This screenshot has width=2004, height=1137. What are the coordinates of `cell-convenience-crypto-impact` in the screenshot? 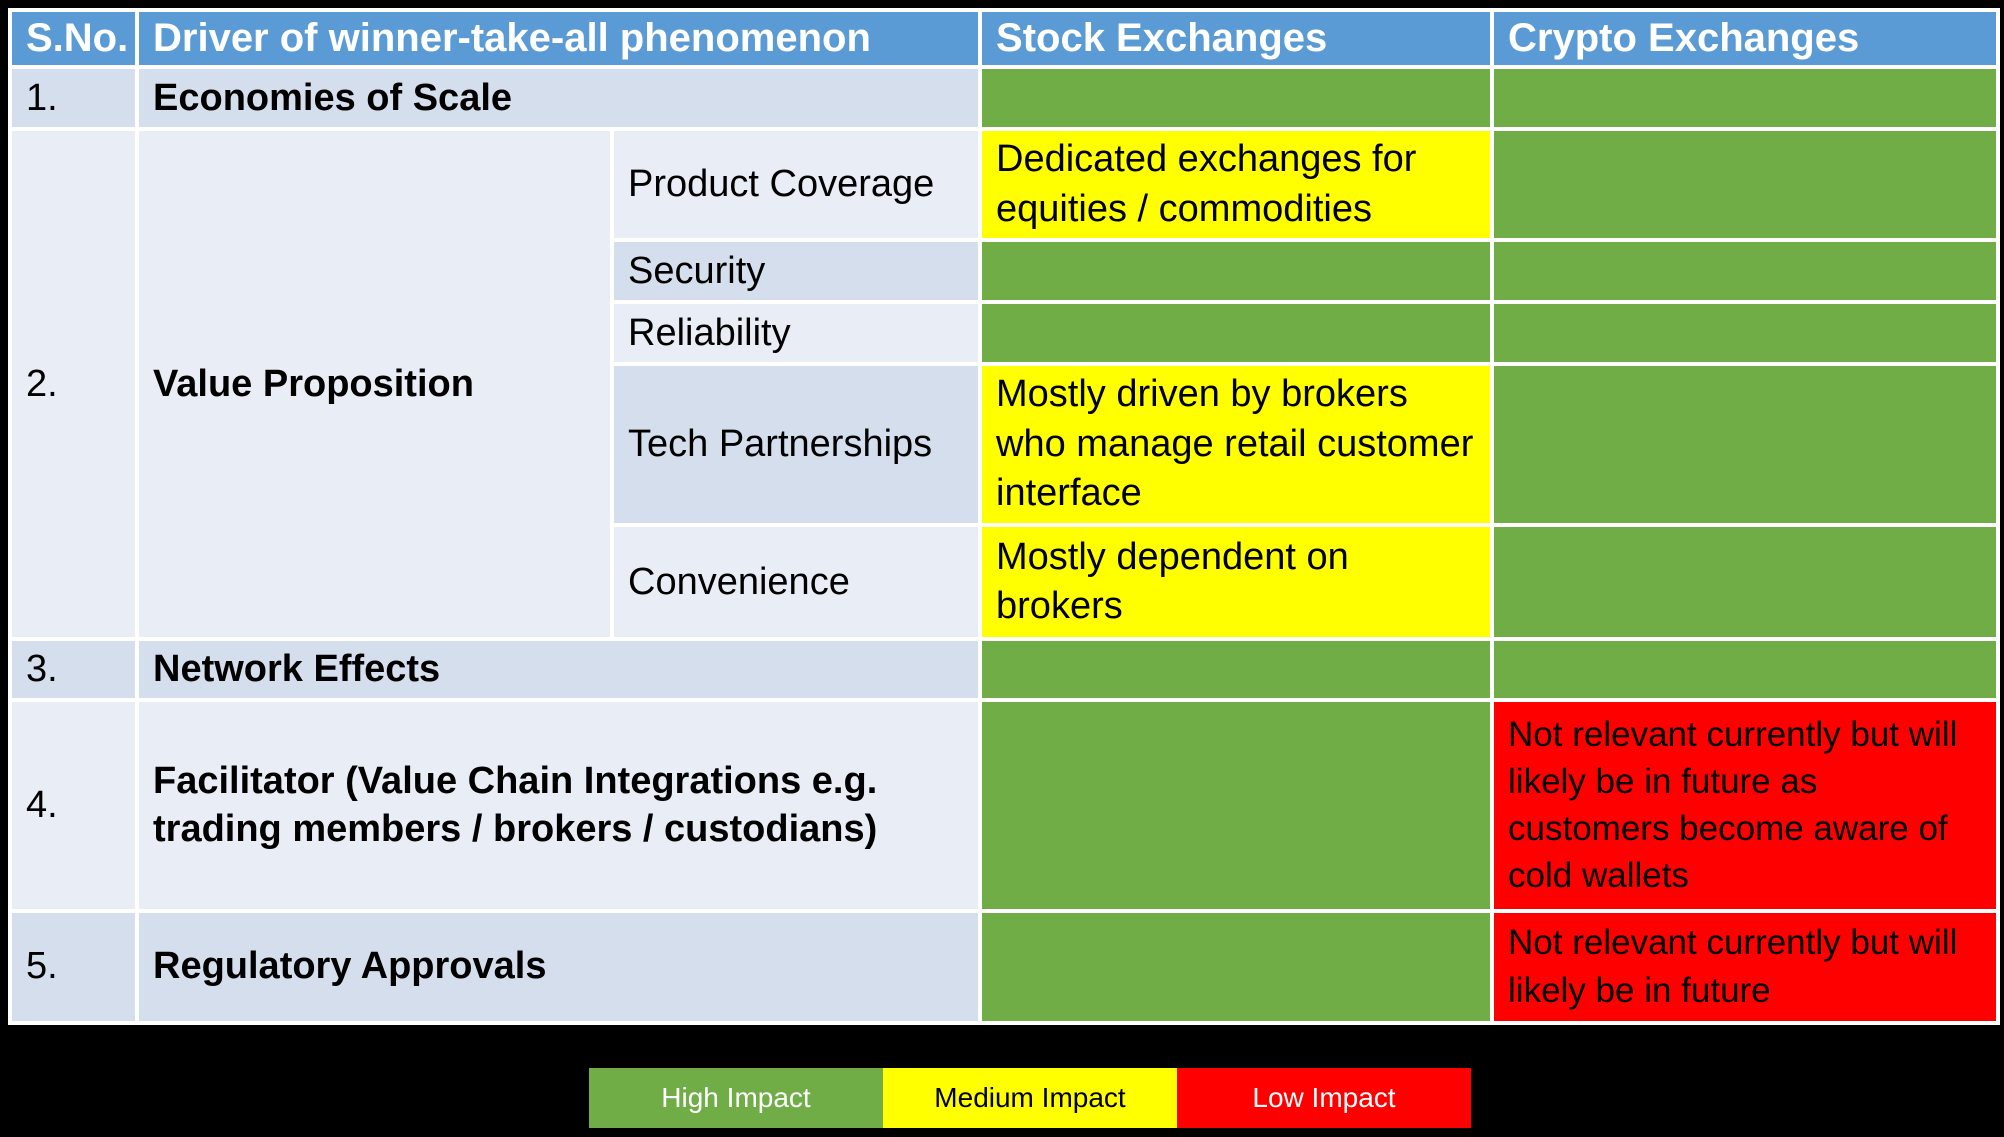 It's located at (1745, 582).